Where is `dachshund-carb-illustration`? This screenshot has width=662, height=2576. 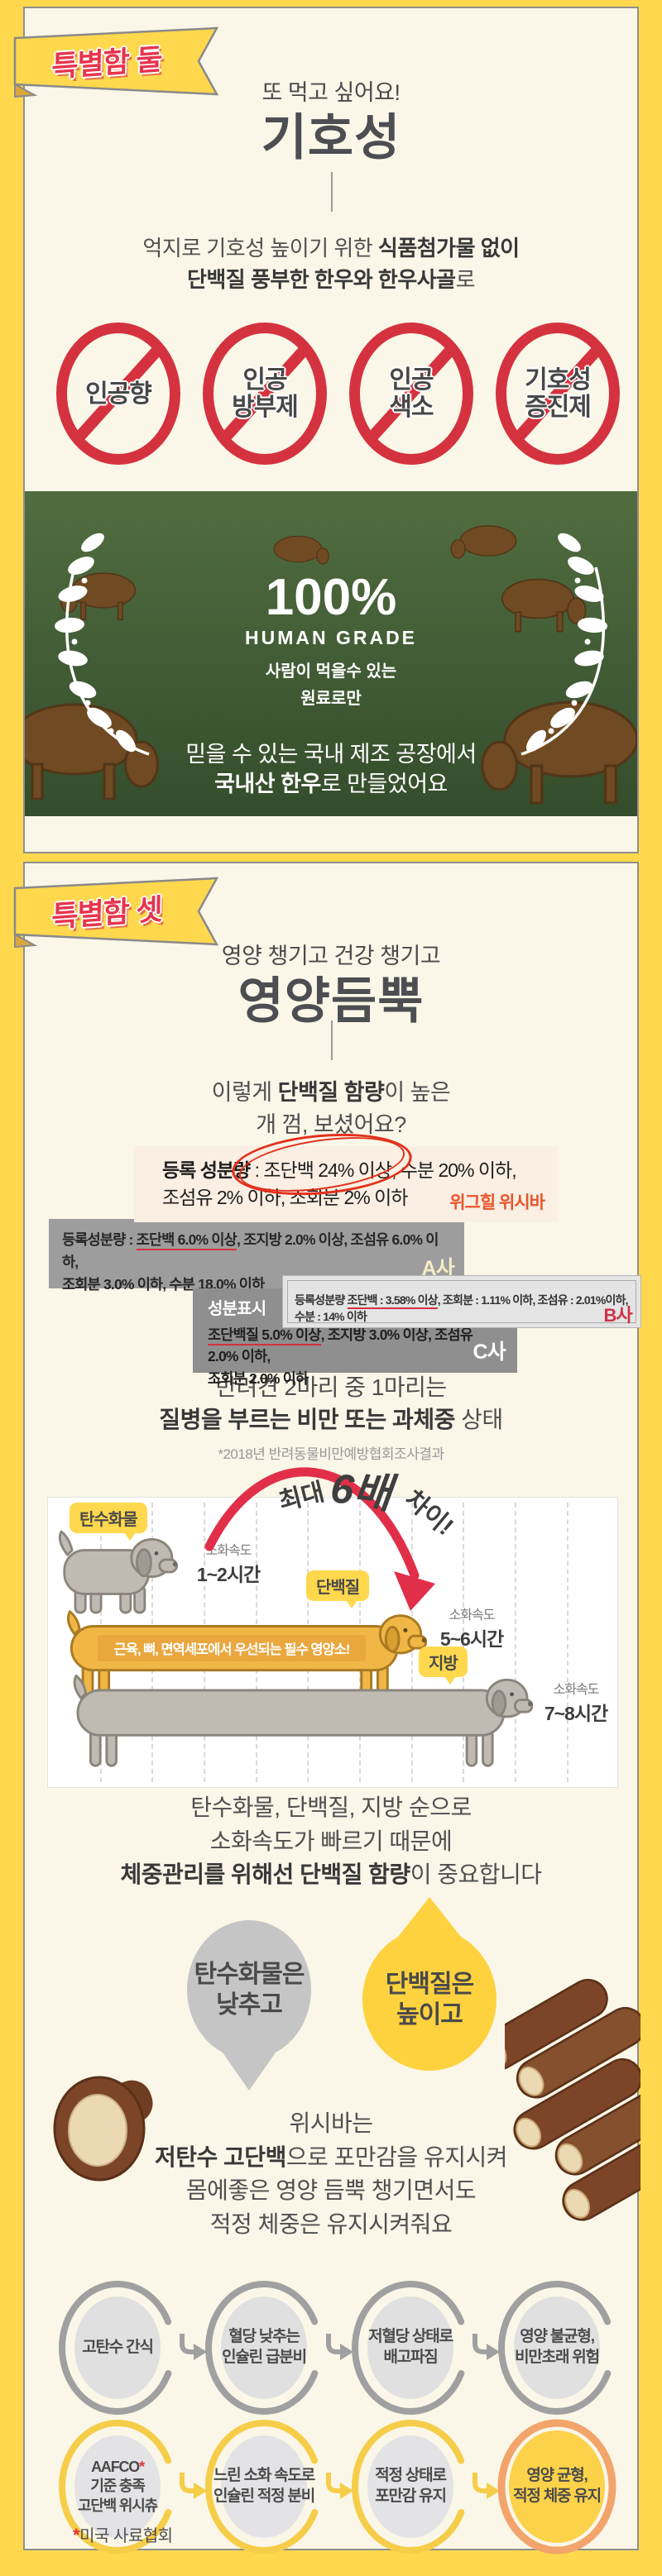 dachshund-carb-illustration is located at coordinates (118, 1572).